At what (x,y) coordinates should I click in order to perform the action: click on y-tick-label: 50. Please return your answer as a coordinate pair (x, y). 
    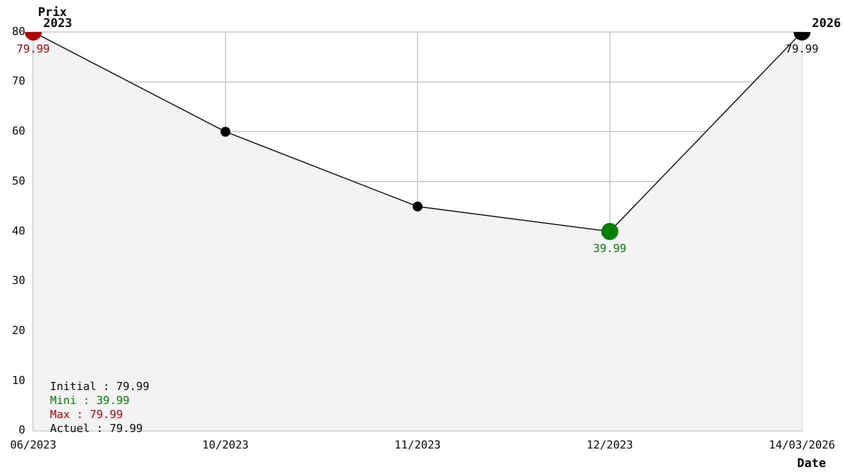
    Looking at the image, I should click on (19, 181).